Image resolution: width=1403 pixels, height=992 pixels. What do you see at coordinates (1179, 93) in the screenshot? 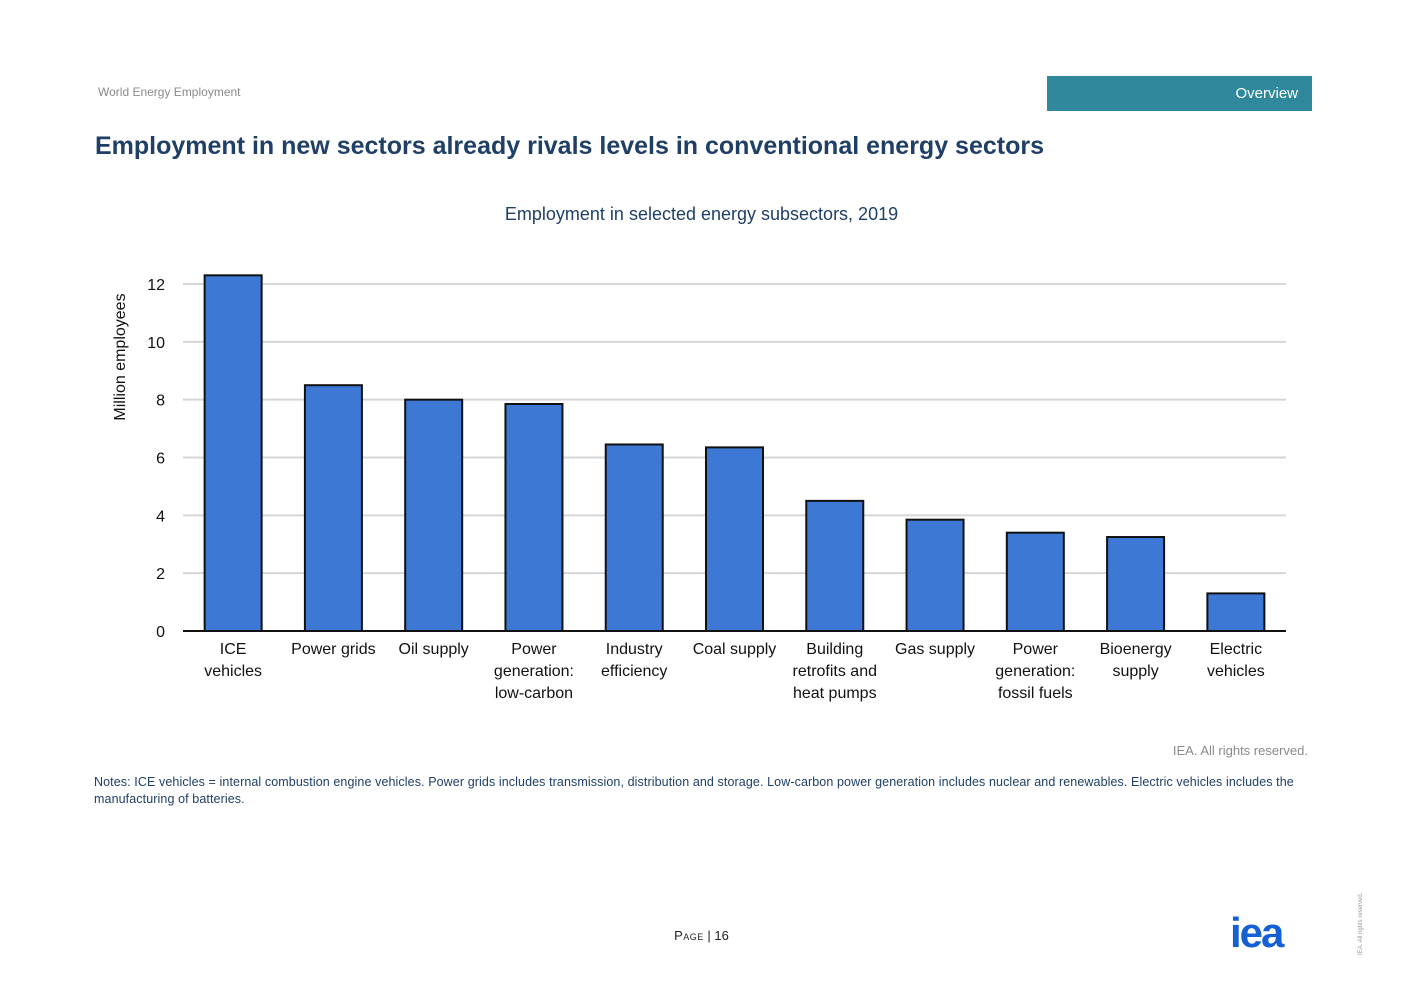
I see `section-tab: Overview` at bounding box center [1179, 93].